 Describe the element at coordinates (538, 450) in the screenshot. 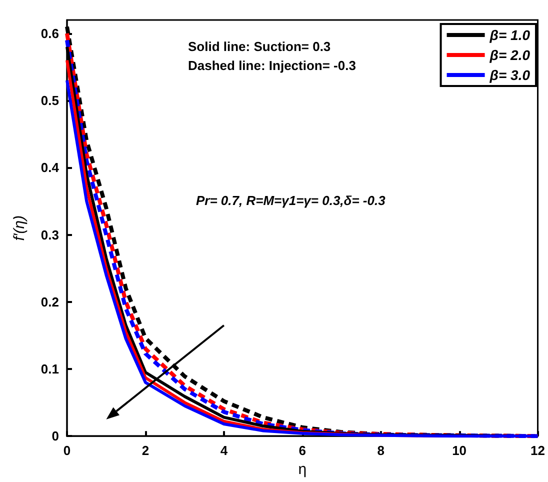

I see `x-tick-label: 12` at that location.